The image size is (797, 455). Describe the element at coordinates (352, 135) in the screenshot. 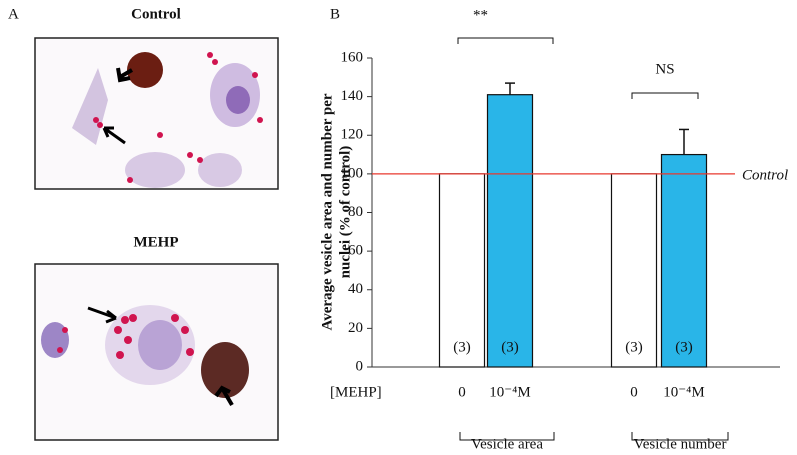

I see `y-tick-label: 120` at that location.